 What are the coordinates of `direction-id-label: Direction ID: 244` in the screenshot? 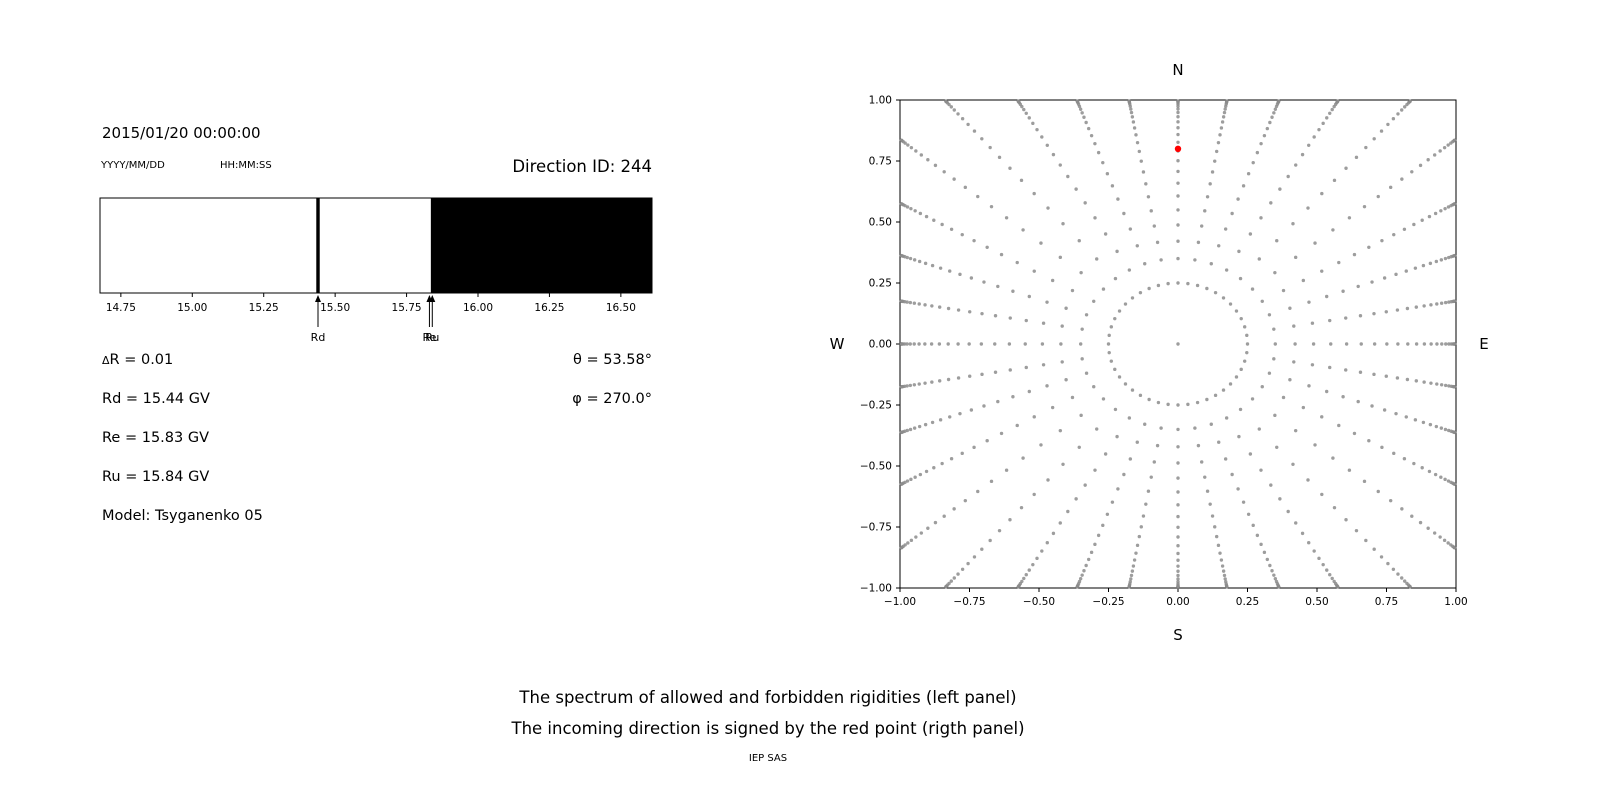 It's located at (582, 166).